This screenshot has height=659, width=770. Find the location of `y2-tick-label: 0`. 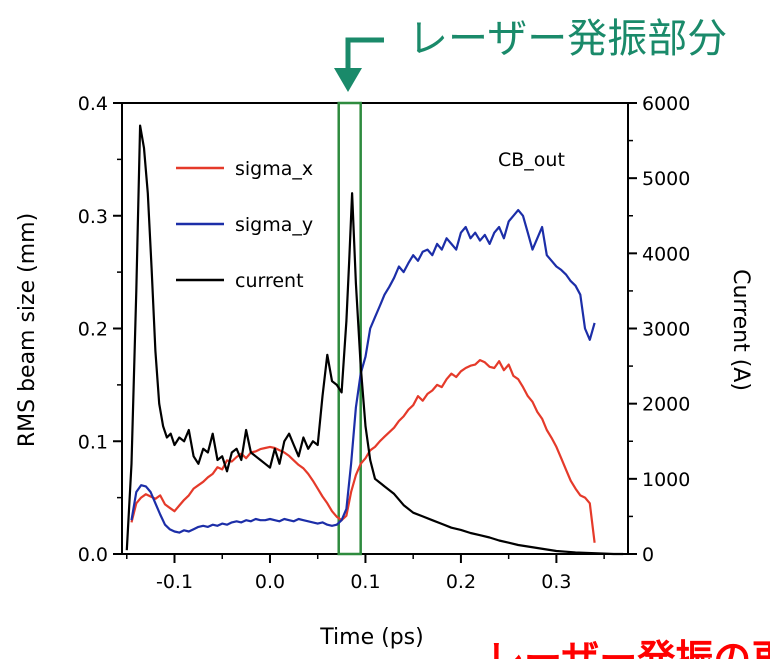

y2-tick-label: 0 is located at coordinates (648, 555).